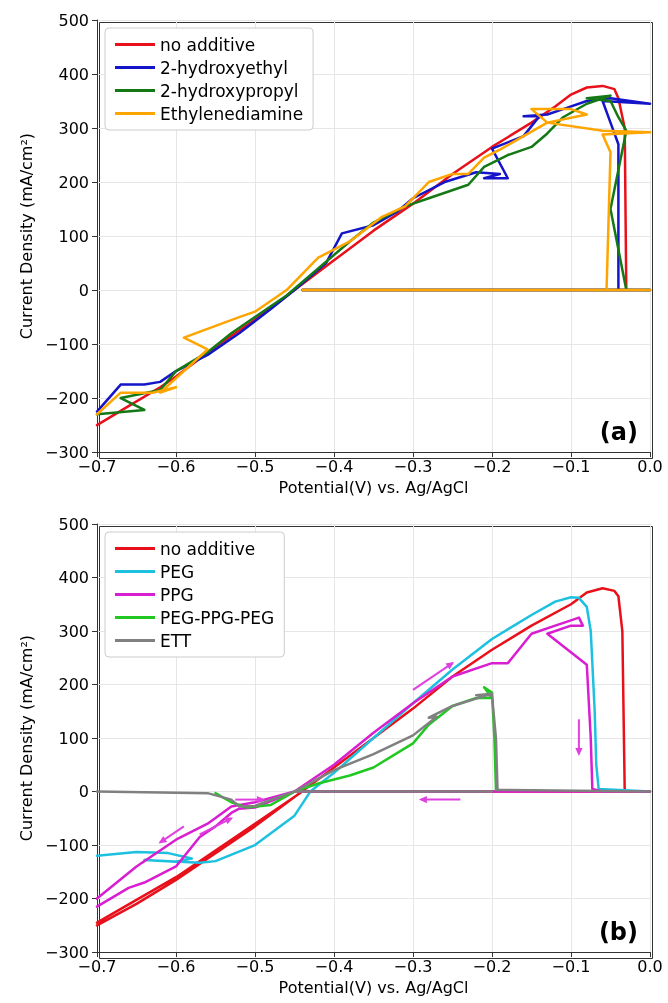  I want to click on legend-label: Ethylenediamine, so click(232, 113).